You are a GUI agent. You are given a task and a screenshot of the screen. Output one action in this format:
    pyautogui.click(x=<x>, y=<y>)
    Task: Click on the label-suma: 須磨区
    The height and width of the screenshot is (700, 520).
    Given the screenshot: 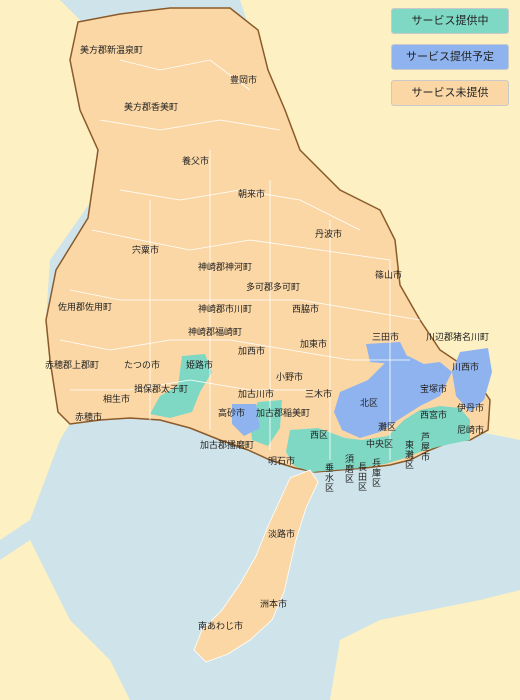 What is the action you would take?
    pyautogui.click(x=350, y=470)
    